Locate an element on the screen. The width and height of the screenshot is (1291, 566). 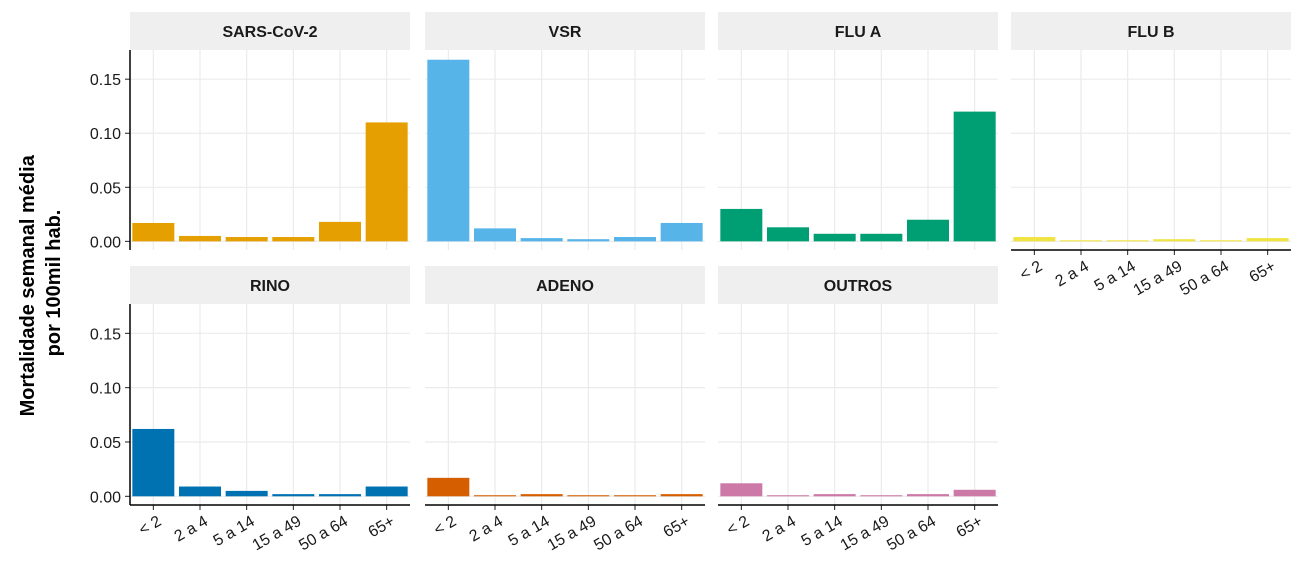
y-axis-label-line: Mortalidade semanal média is located at coordinates (28, 285).